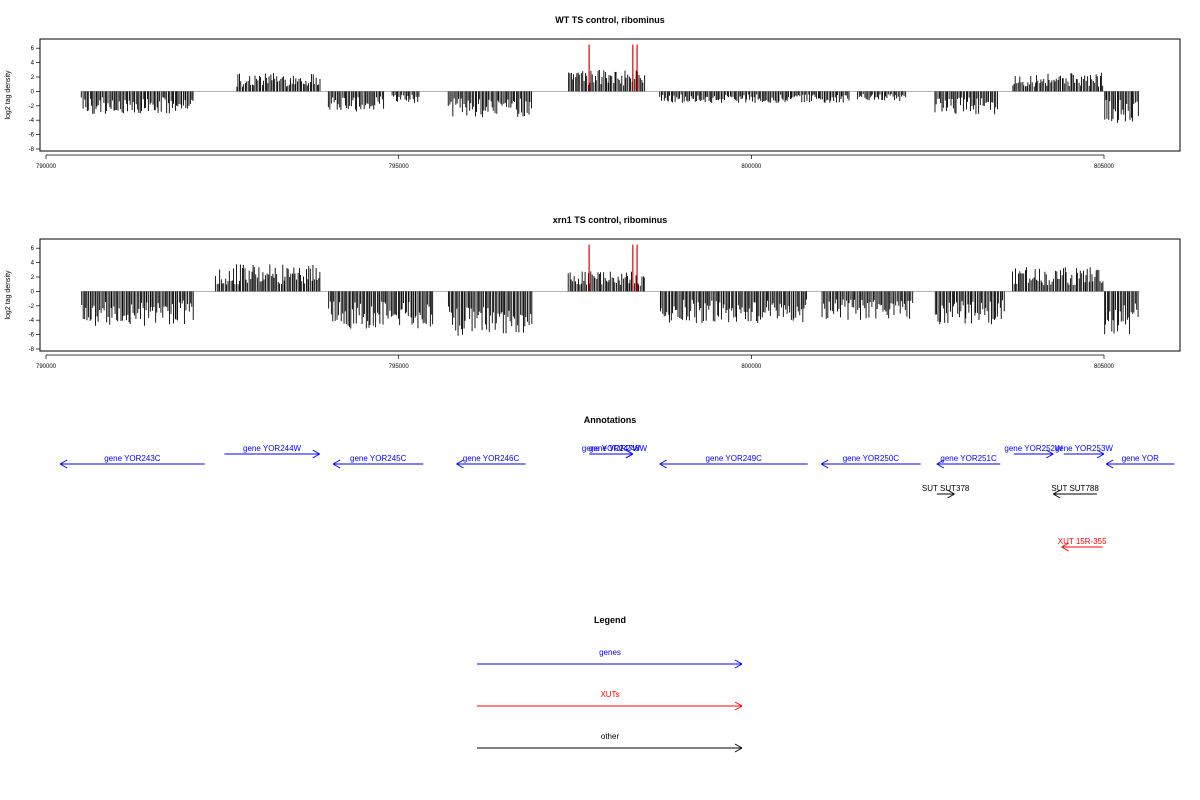 This screenshot has height=800, width=1200. Describe the element at coordinates (610, 742) in the screenshot. I see `legend-item: other` at that location.